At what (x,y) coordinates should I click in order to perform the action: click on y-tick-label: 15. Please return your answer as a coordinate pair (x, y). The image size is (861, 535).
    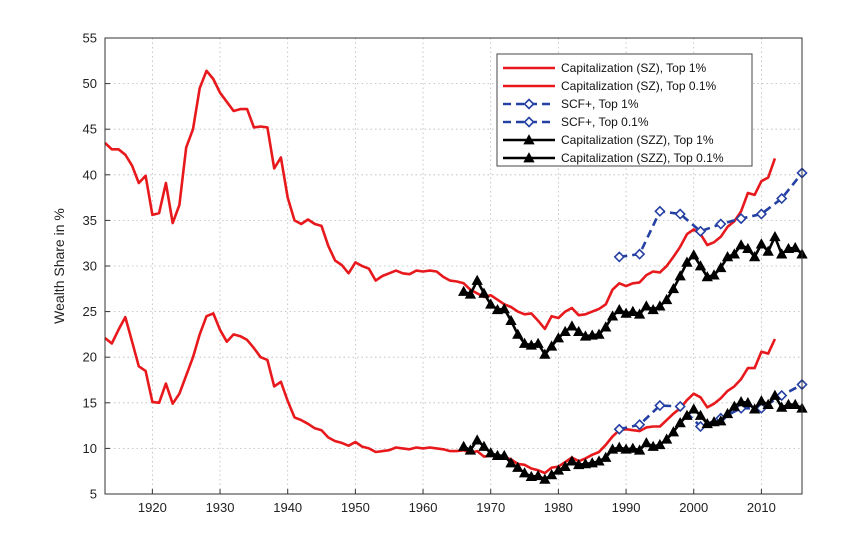
    Looking at the image, I should click on (90, 402).